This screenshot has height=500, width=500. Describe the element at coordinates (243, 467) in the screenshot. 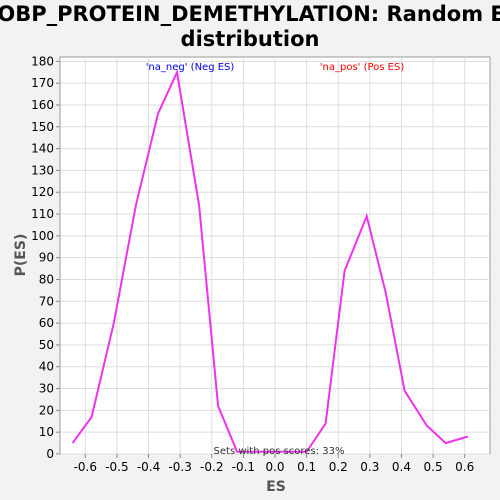

I see `x-tick-label: -0.1` at that location.